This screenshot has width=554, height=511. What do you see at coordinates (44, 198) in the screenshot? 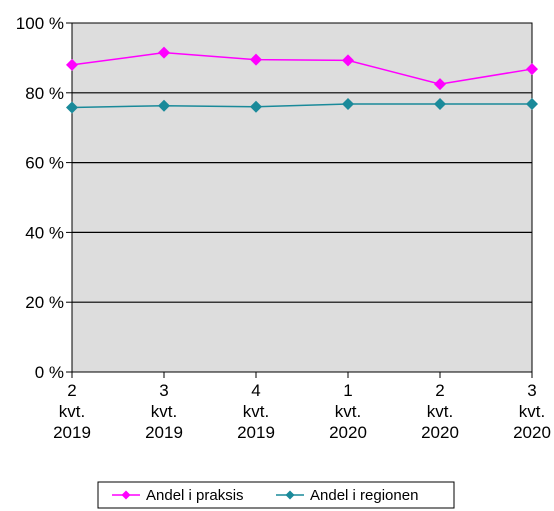
I see `y-axis: 0 % 20 % 40 % 60 % 80 % 100 %` at bounding box center [44, 198].